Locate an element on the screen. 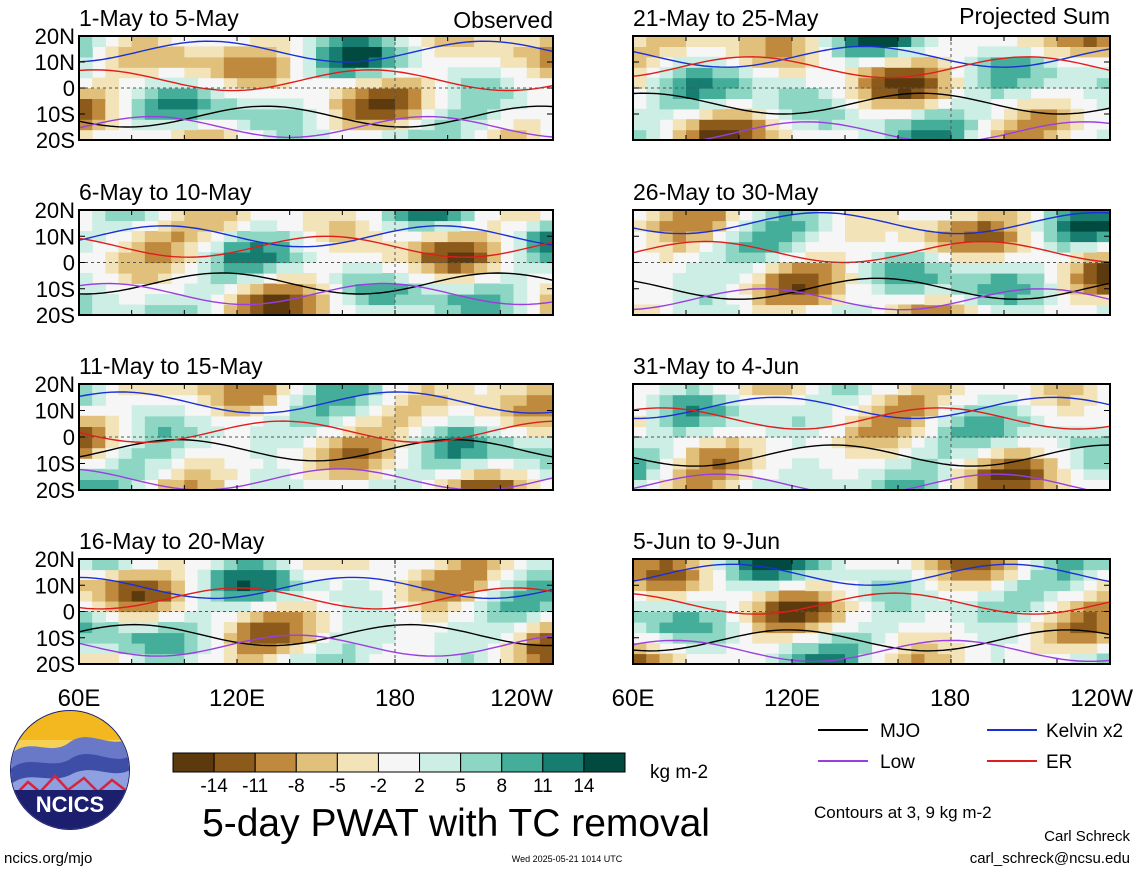 The height and width of the screenshot is (872, 1135). panel-title: 16-May to 20-May is located at coordinates (172, 541).